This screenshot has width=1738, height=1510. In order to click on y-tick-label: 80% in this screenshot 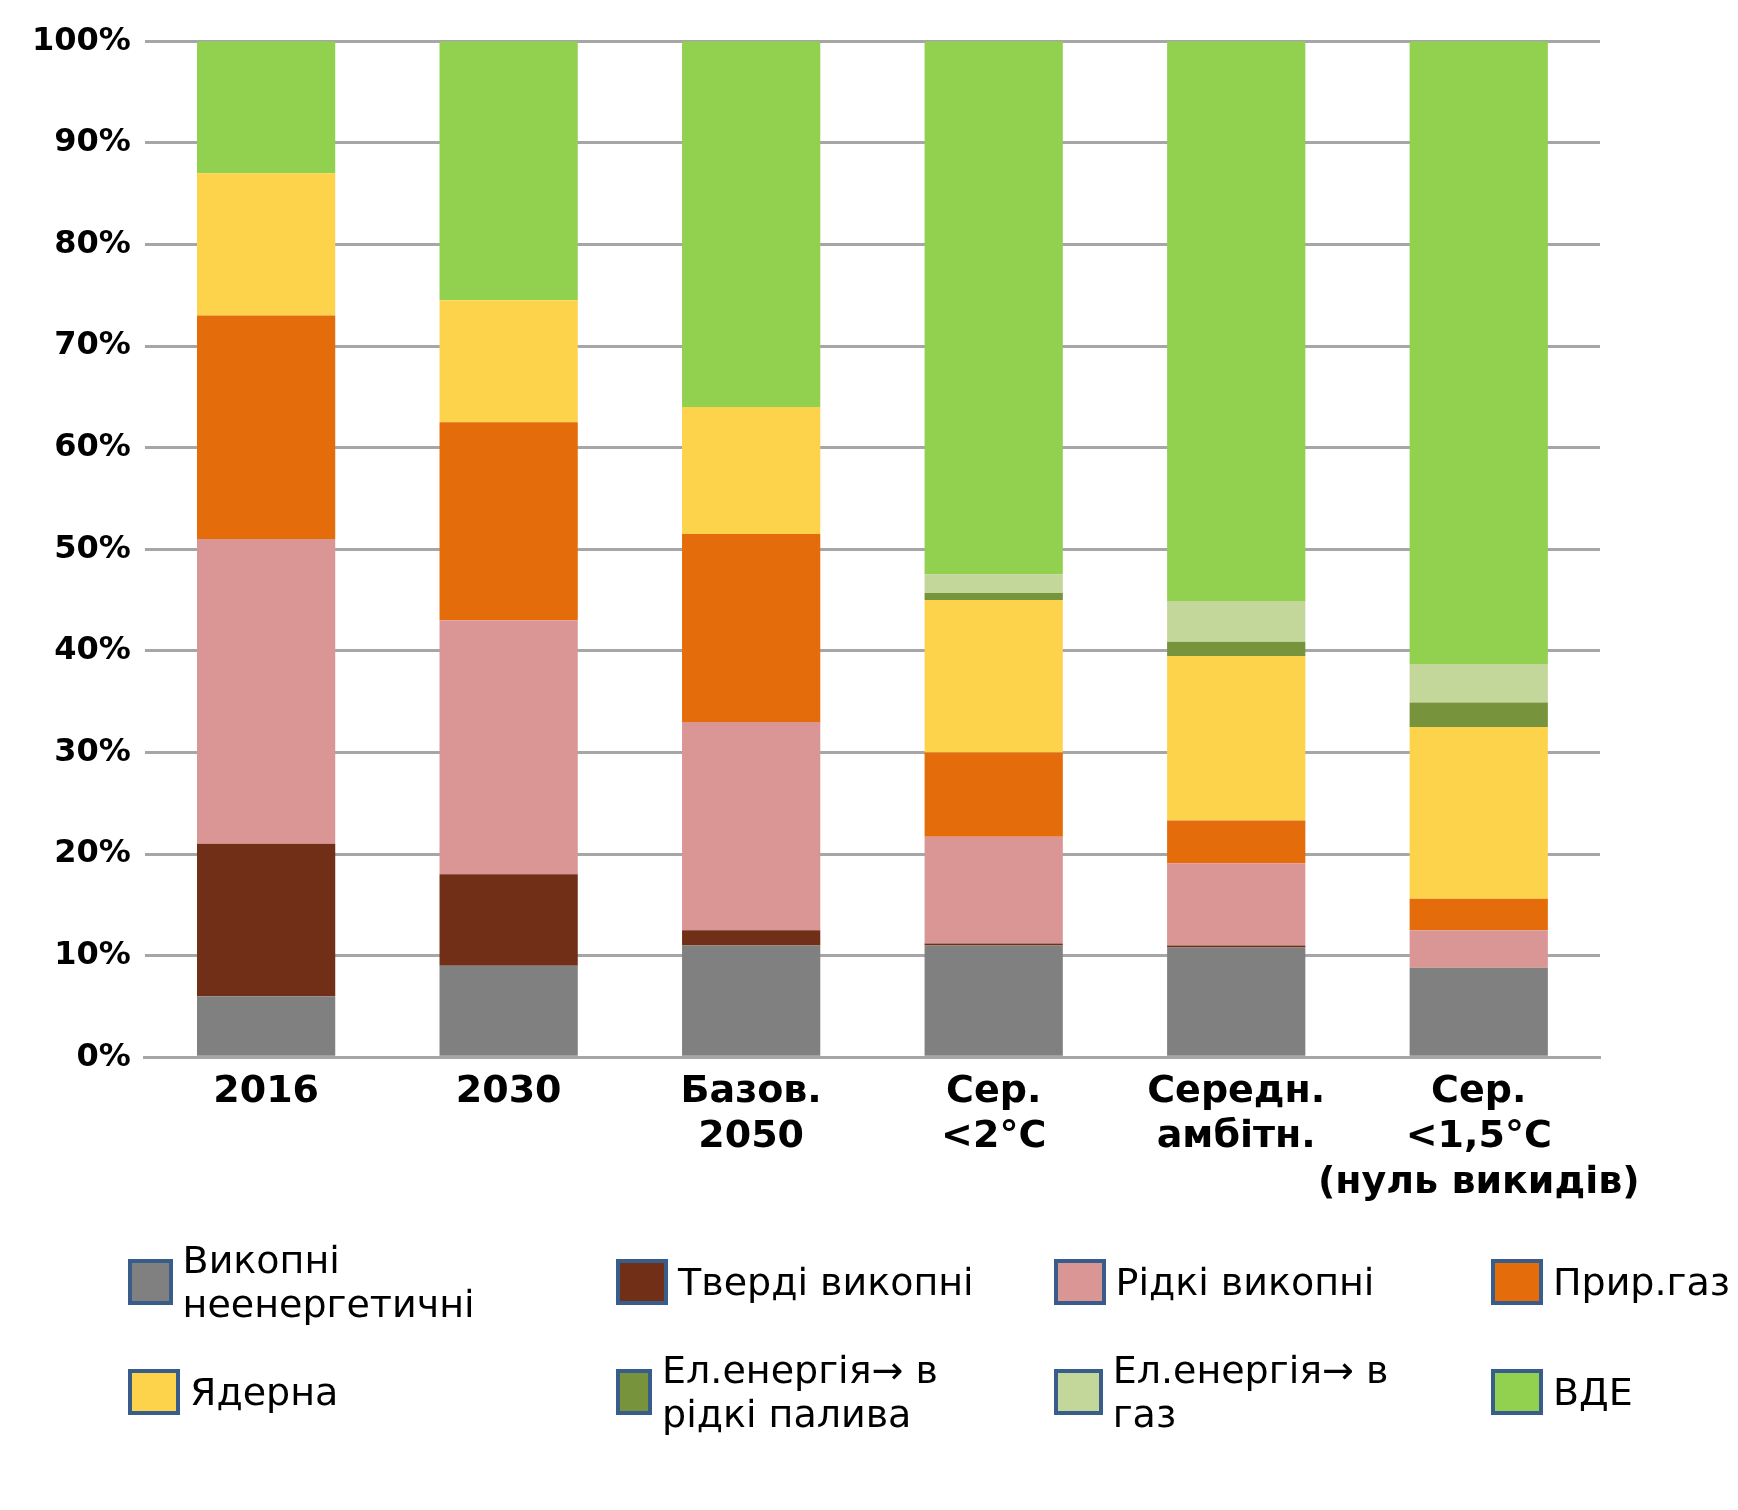, I will do `click(92, 241)`.